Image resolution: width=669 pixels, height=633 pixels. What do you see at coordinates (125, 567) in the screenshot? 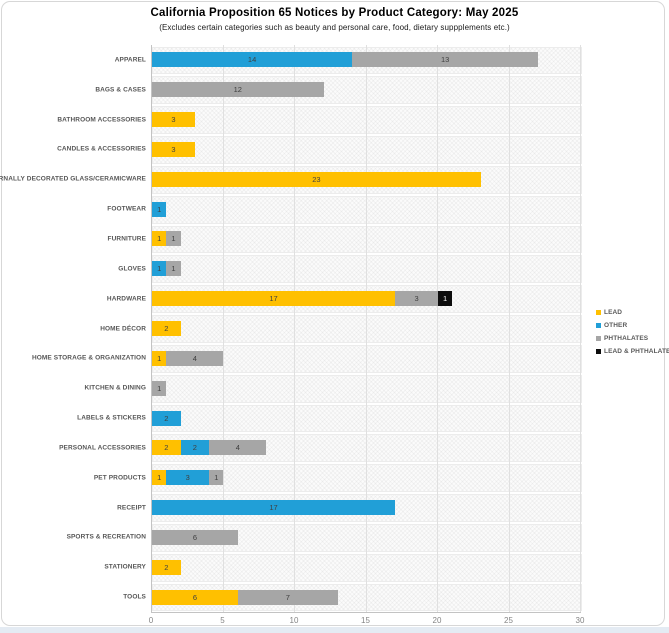
I see `category-label: STATIONERY` at bounding box center [125, 567].